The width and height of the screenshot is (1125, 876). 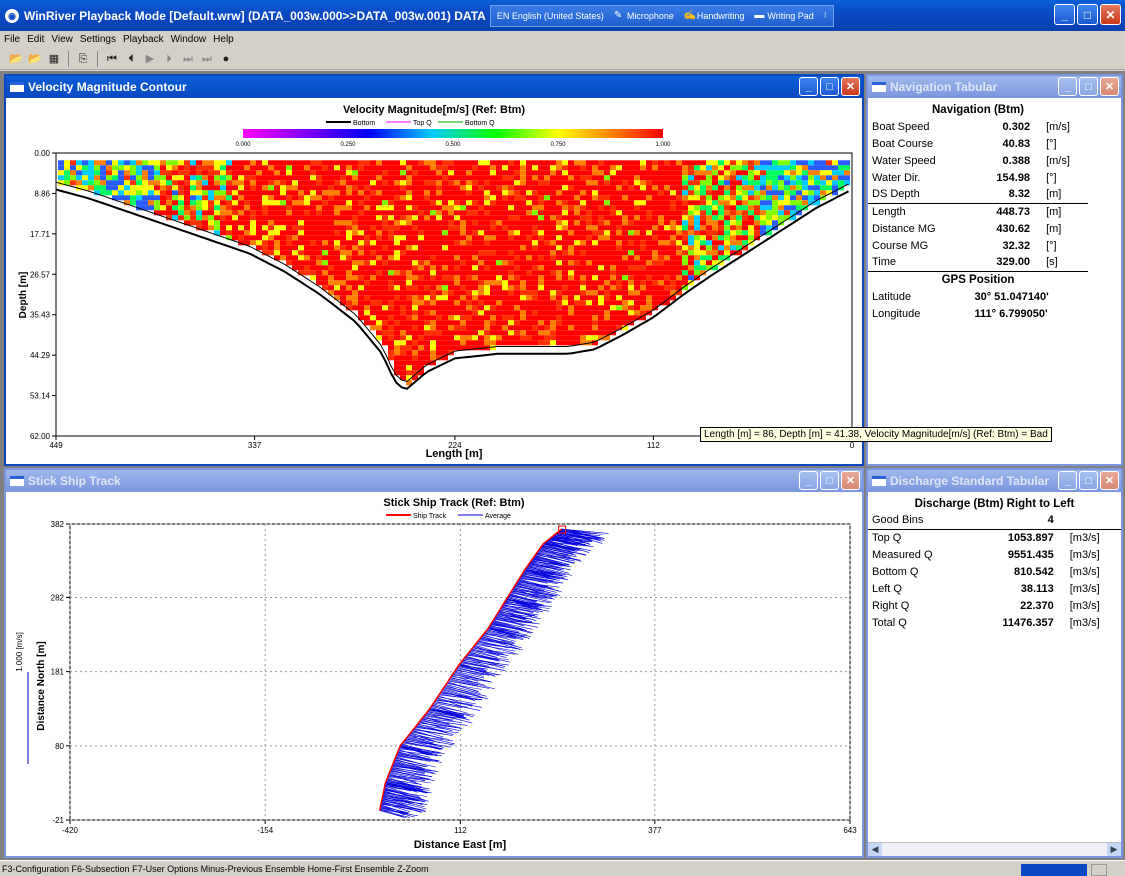 I want to click on ship-track-window-titlebar: Stick Ship Track _ □ ✕, so click(x=434, y=481).